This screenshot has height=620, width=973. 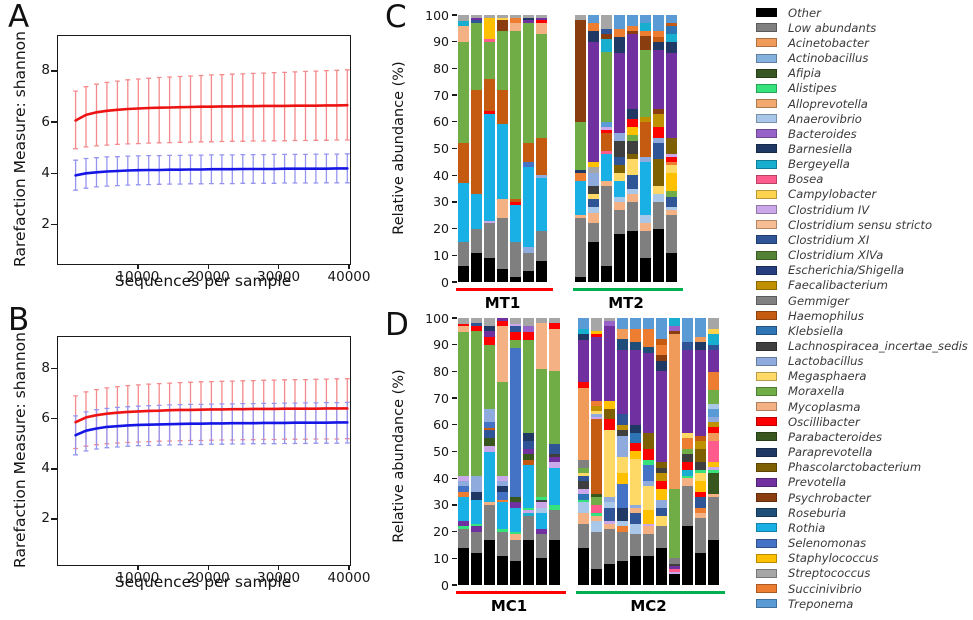 I want to click on panel-d-y-axis-label: Relative abundance (%), so click(x=399, y=456).